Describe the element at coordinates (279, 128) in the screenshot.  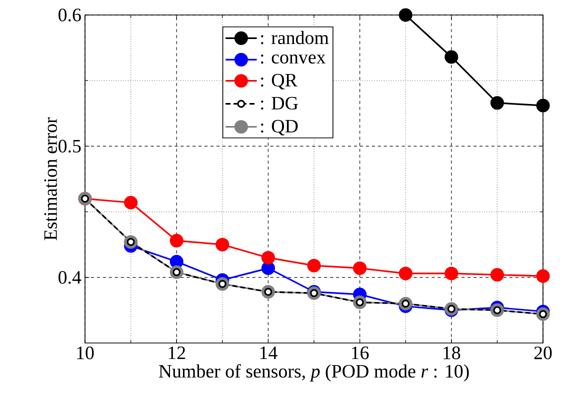
I see `legend-label: : QD` at that location.